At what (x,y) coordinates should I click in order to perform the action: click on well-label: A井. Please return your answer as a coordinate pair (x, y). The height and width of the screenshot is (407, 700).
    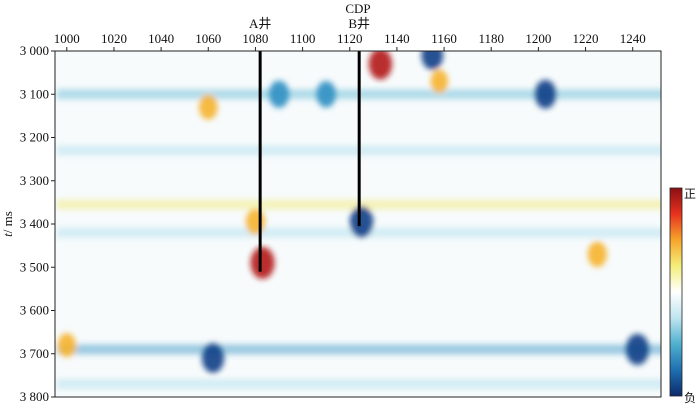
    Looking at the image, I should click on (260, 23).